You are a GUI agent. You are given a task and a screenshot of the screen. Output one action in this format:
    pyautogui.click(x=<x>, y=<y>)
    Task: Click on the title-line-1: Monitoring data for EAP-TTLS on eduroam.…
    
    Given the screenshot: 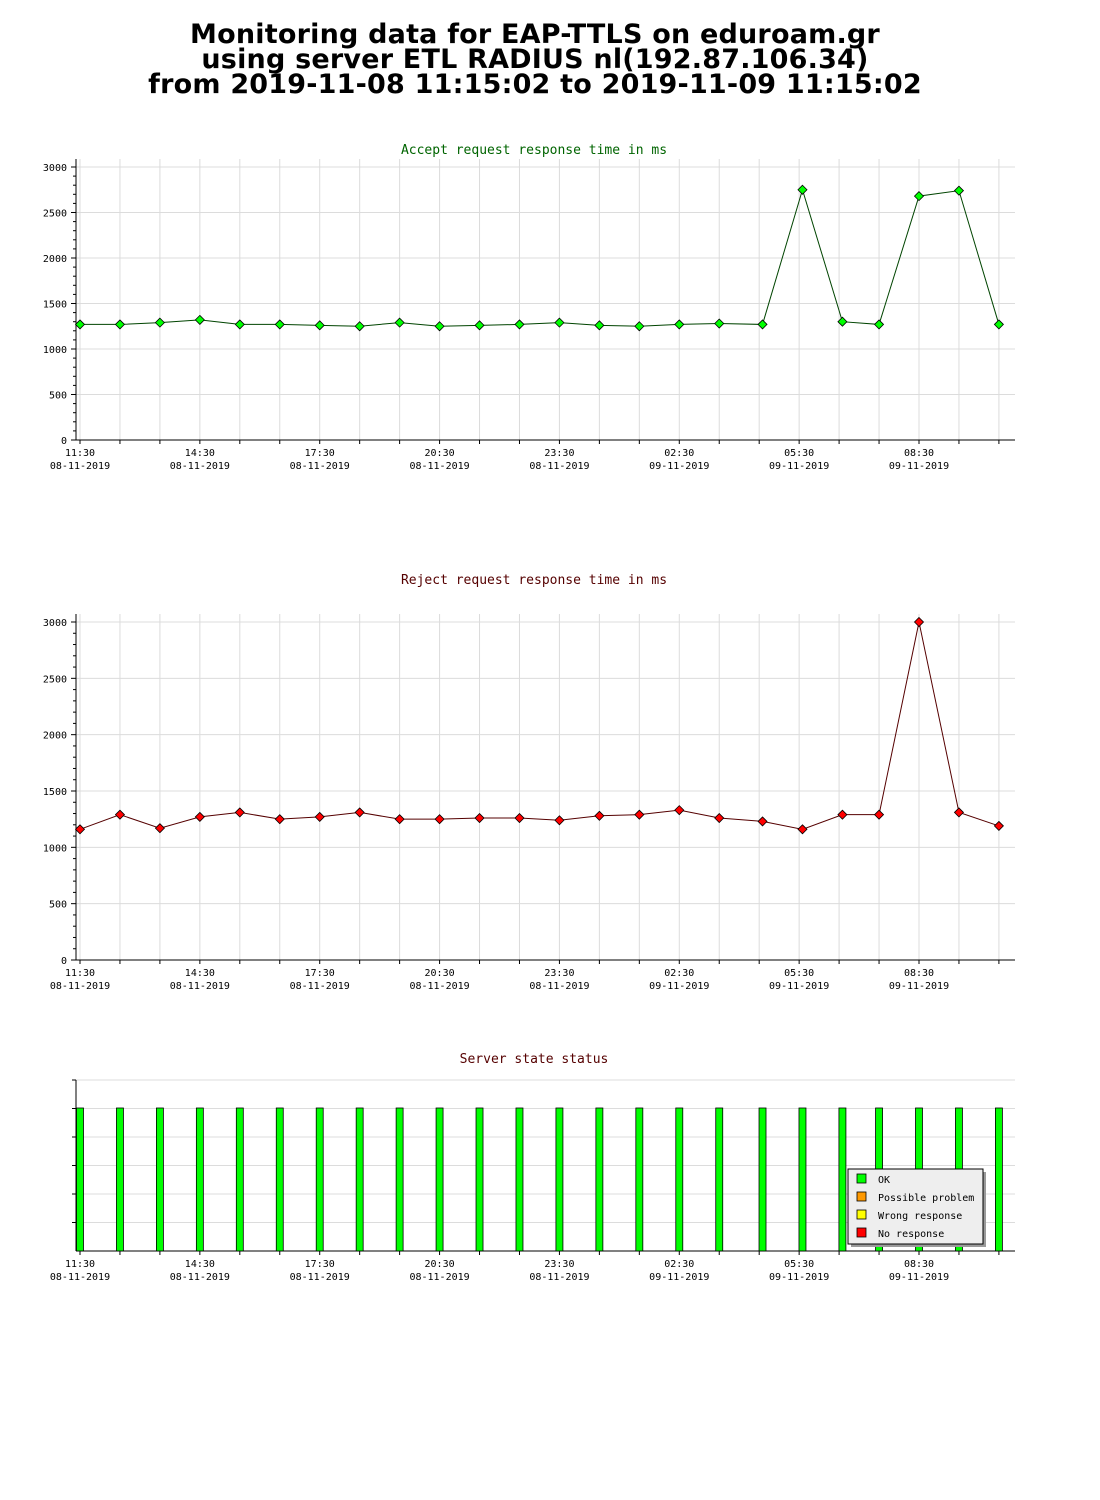 What is the action you would take?
    pyautogui.click(x=535, y=34)
    